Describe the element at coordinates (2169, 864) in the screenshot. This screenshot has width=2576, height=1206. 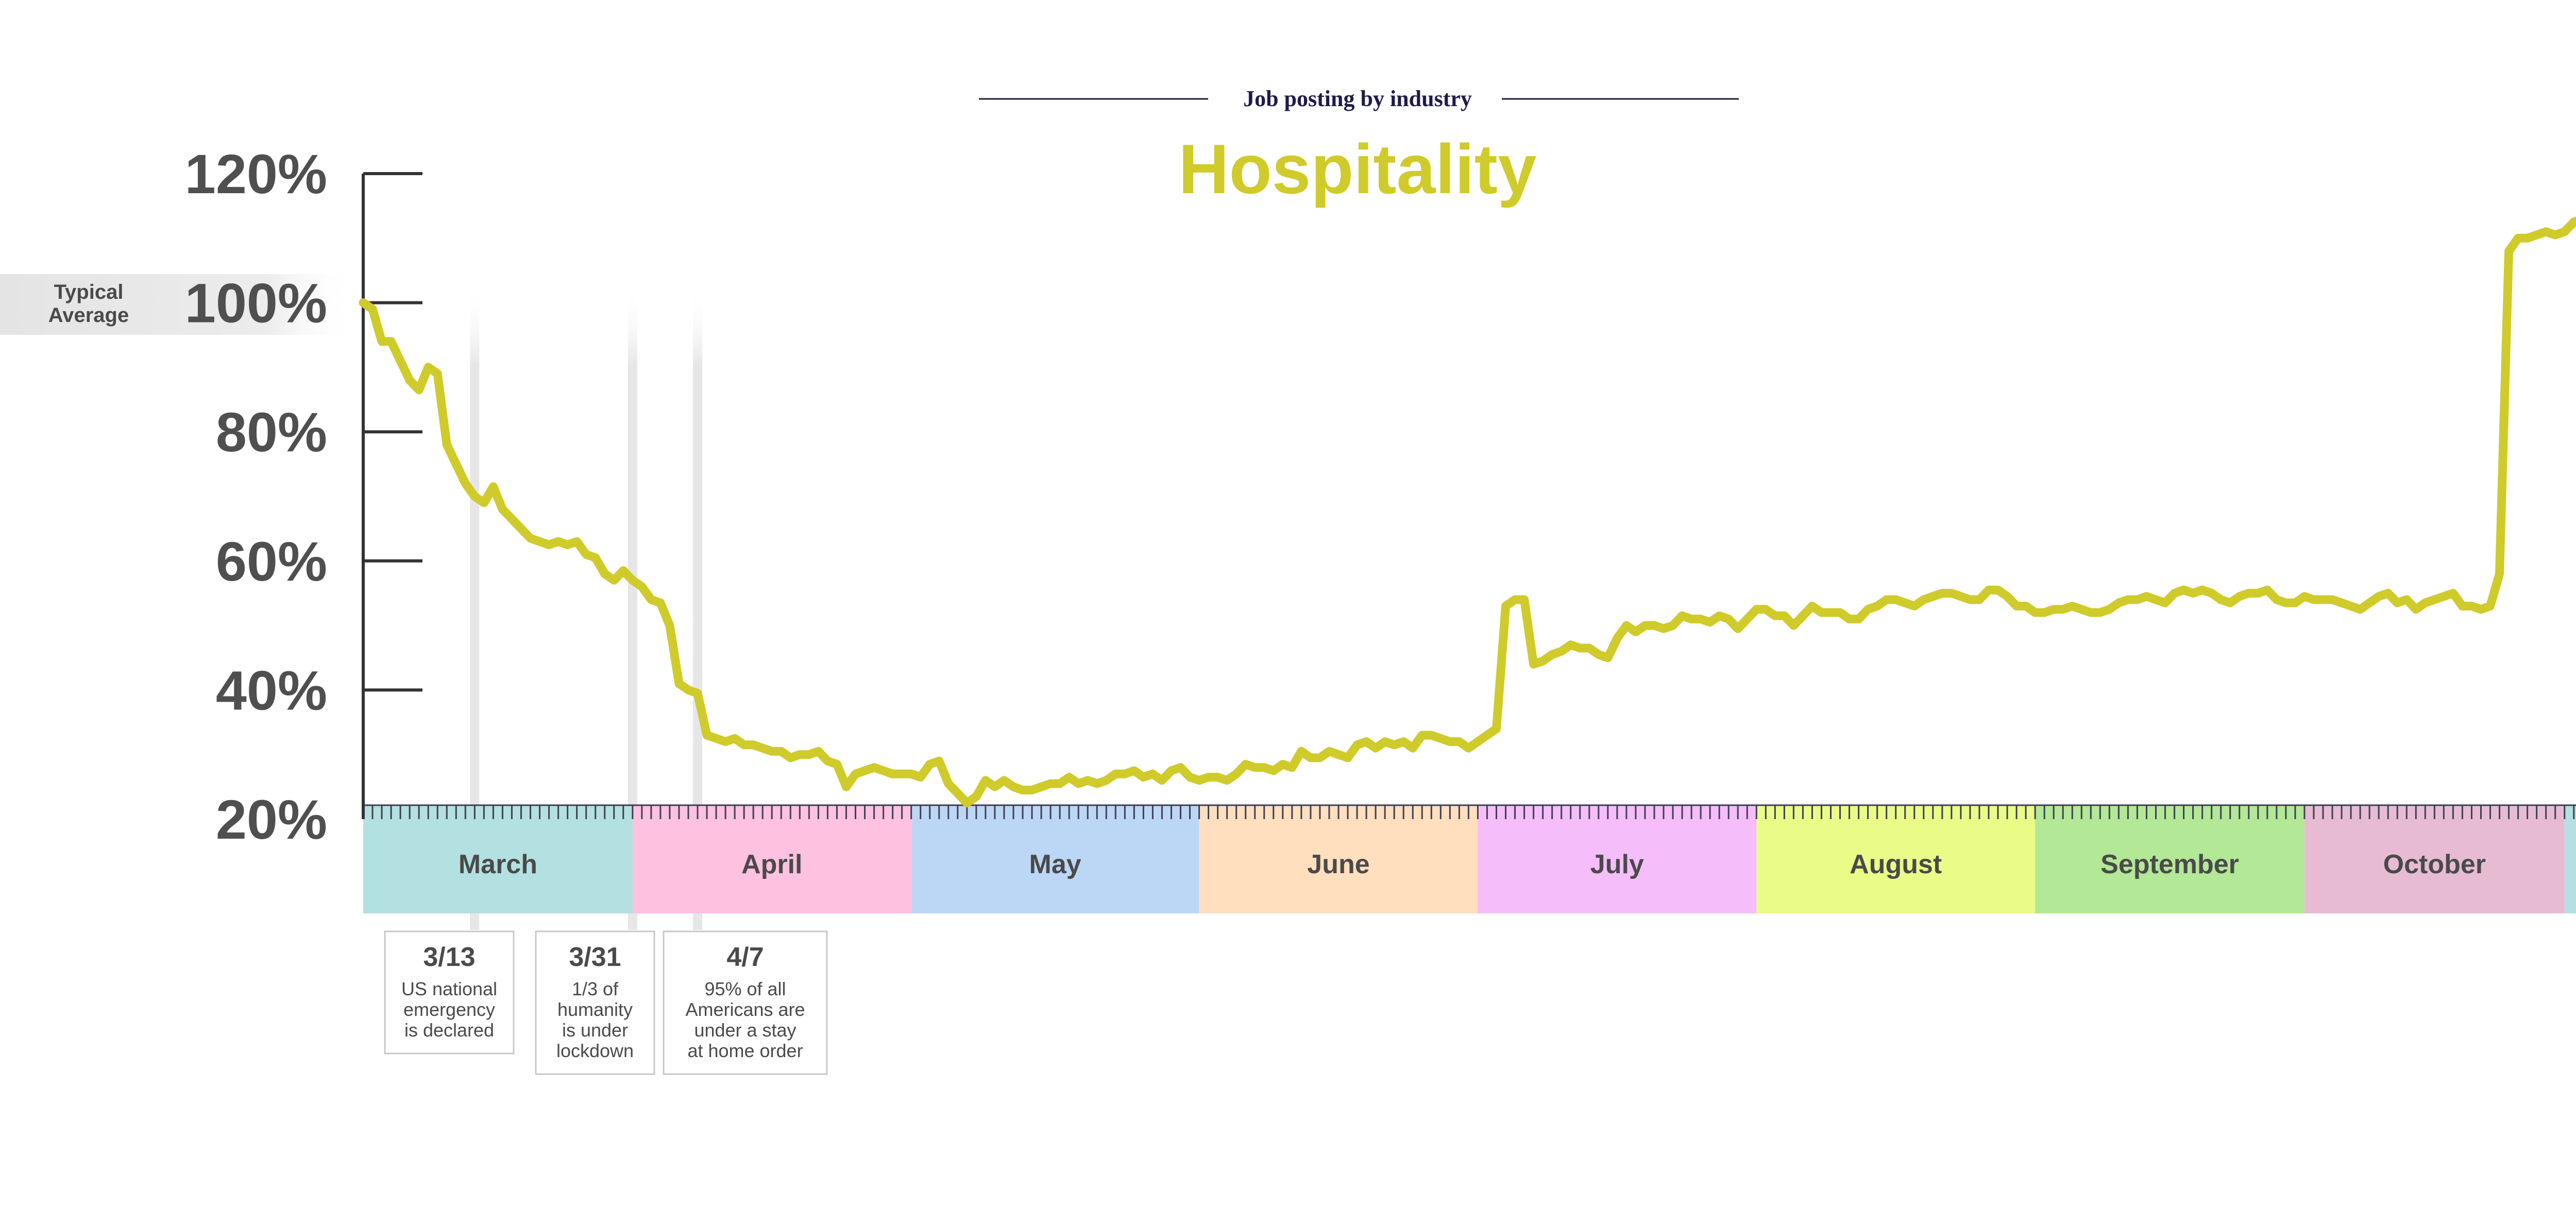
I see `month-label-6: September` at that location.